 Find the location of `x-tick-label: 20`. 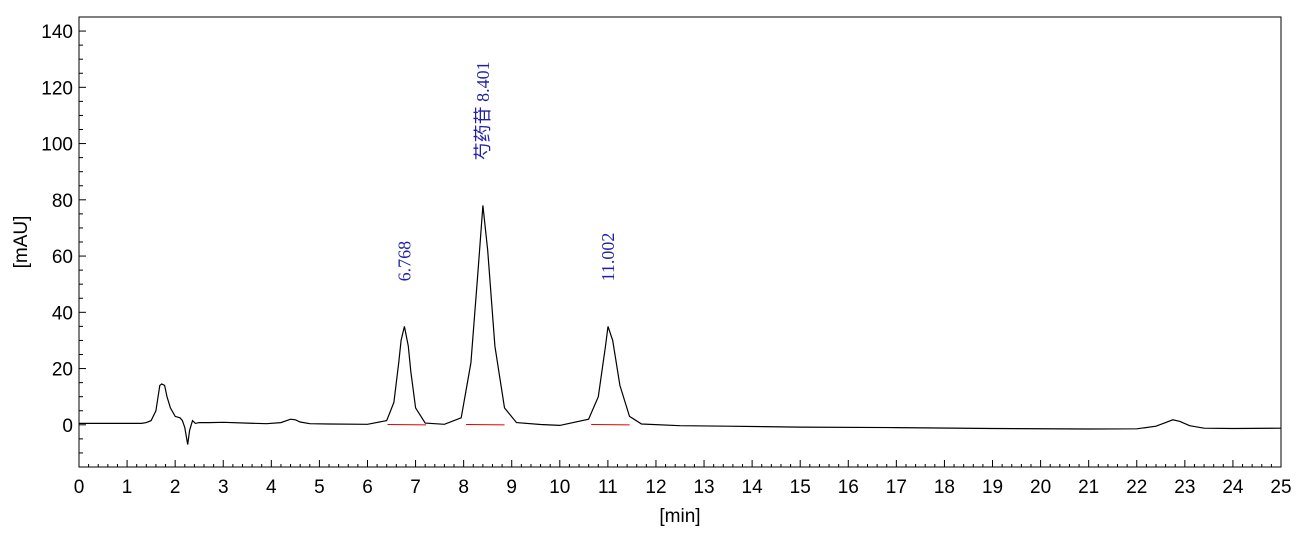

x-tick-label: 20 is located at coordinates (1040, 487).